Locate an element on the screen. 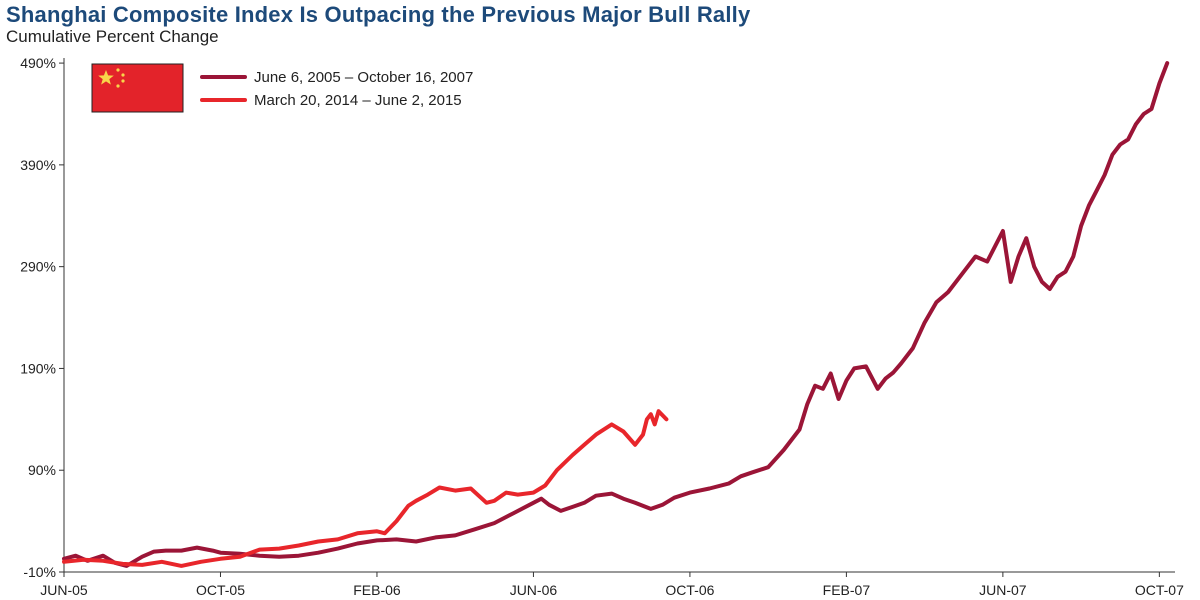 The image size is (1200, 600). y-tick-label: 90% is located at coordinates (42, 470).